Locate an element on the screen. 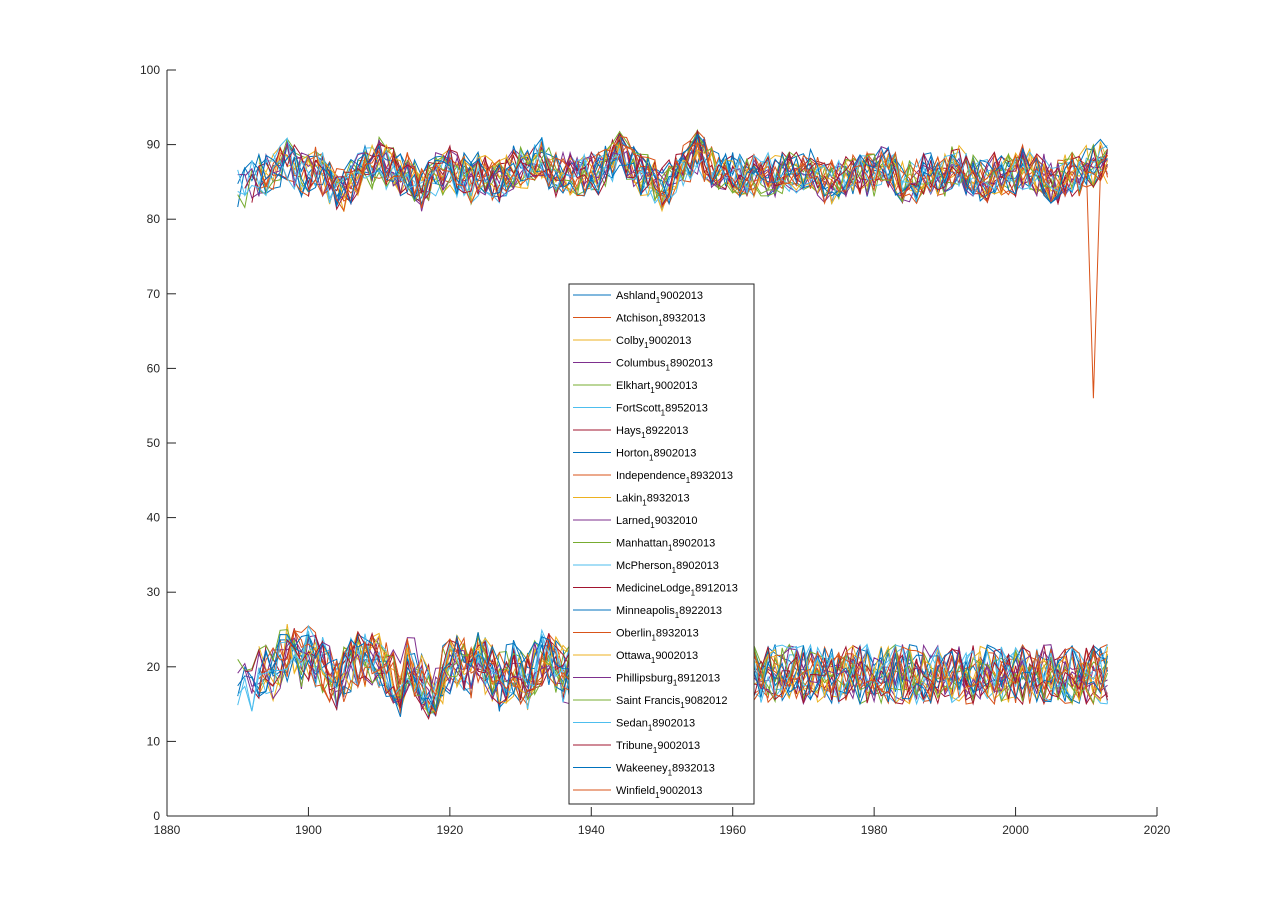 The width and height of the screenshot is (1280, 917). y-tick-label: 60 is located at coordinates (154, 368).